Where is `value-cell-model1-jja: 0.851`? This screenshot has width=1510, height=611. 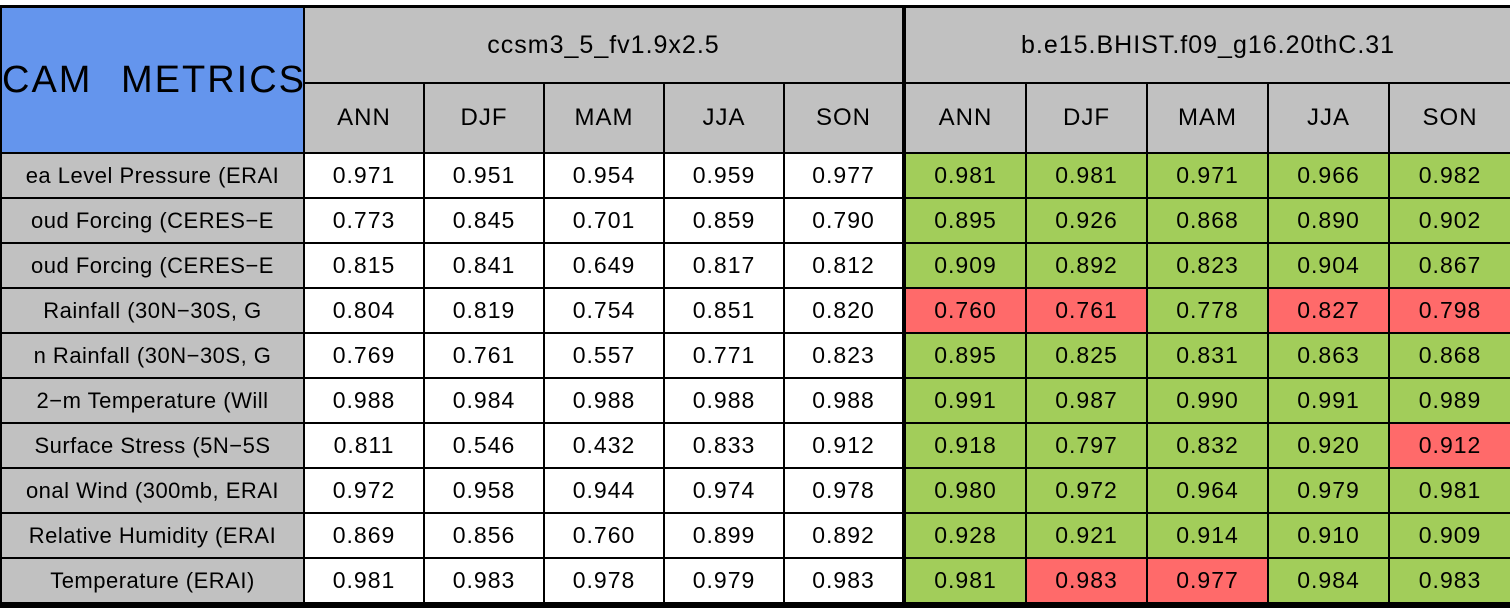
value-cell-model1-jja: 0.851 is located at coordinates (724, 310).